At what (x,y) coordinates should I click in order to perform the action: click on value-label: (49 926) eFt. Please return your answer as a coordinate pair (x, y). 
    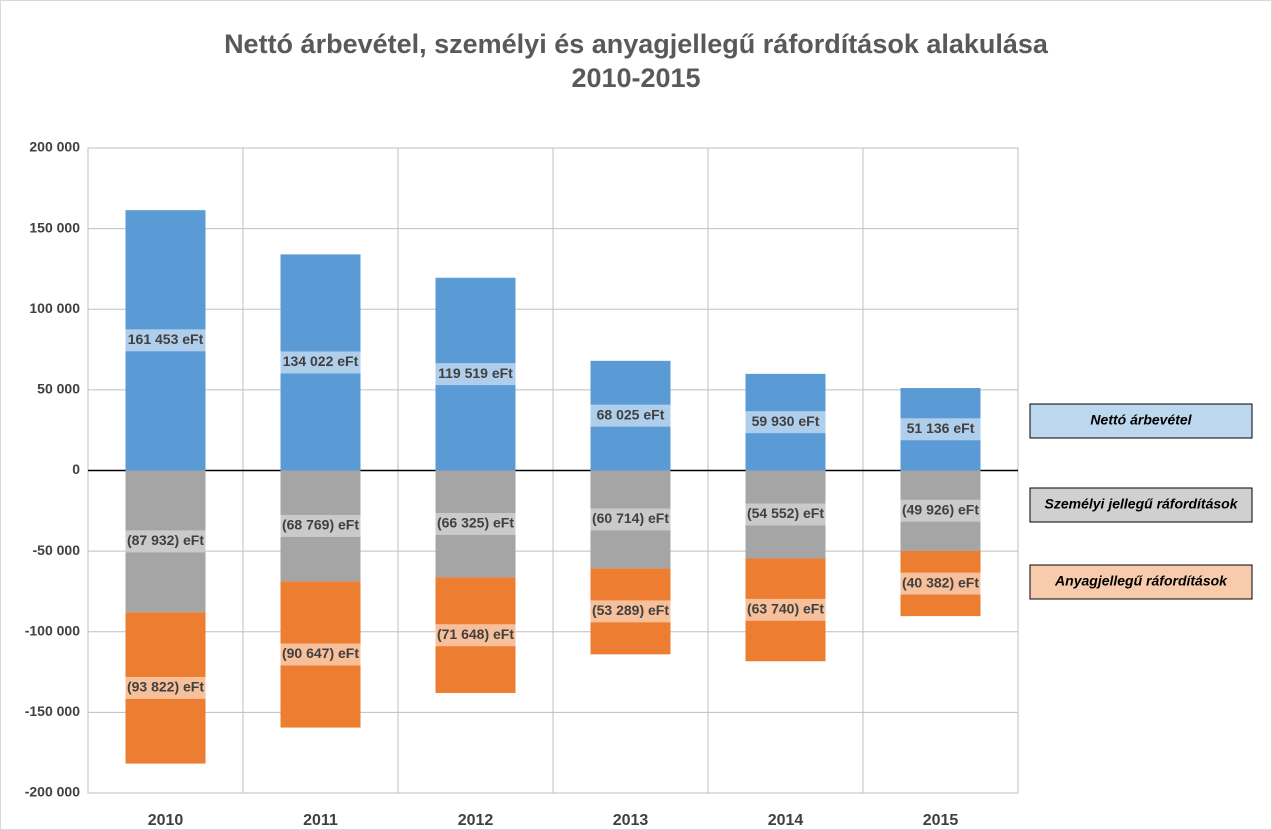
    Looking at the image, I should click on (940, 509).